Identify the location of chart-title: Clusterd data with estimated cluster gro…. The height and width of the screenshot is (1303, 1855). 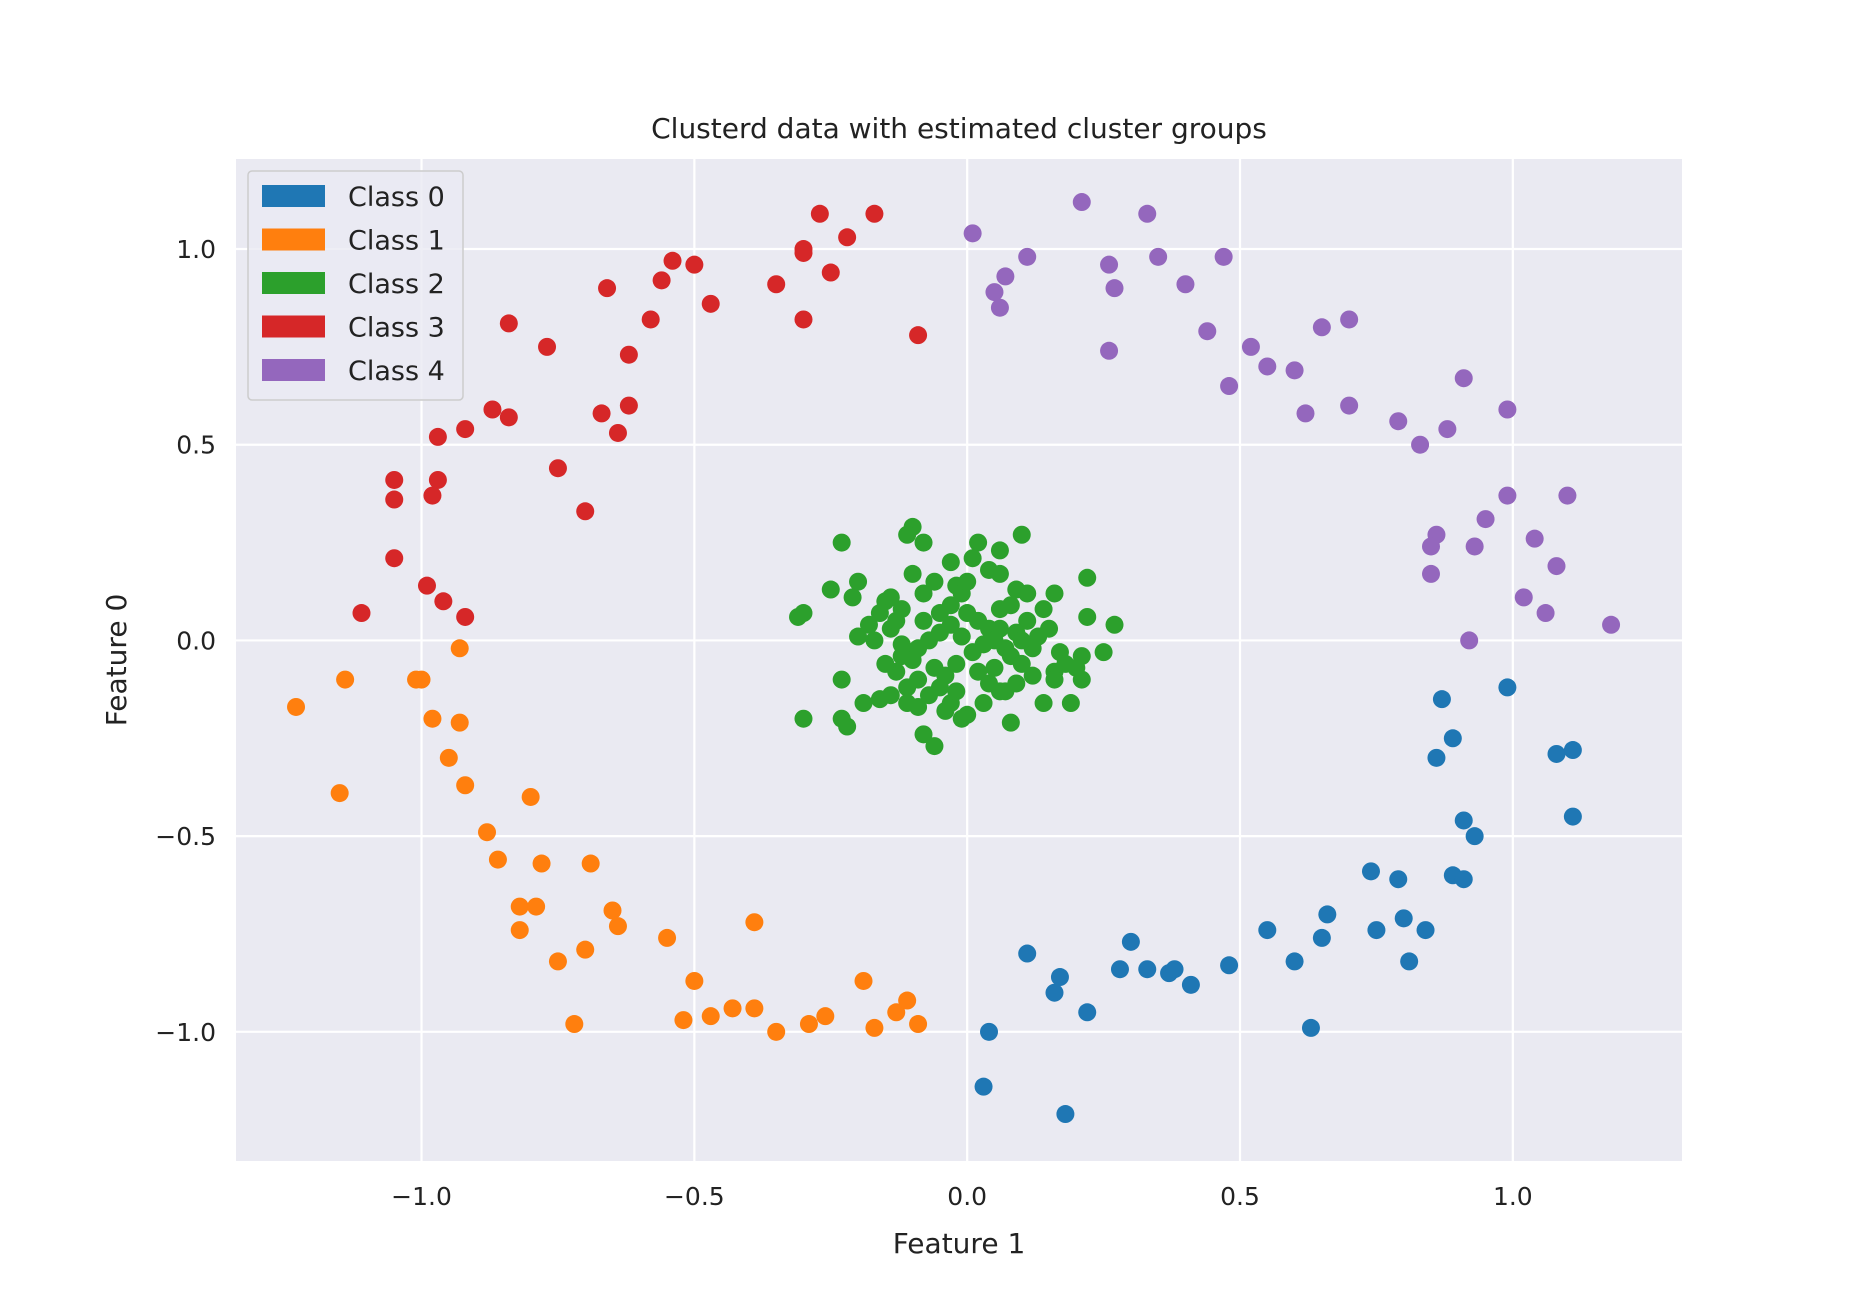
(959, 128).